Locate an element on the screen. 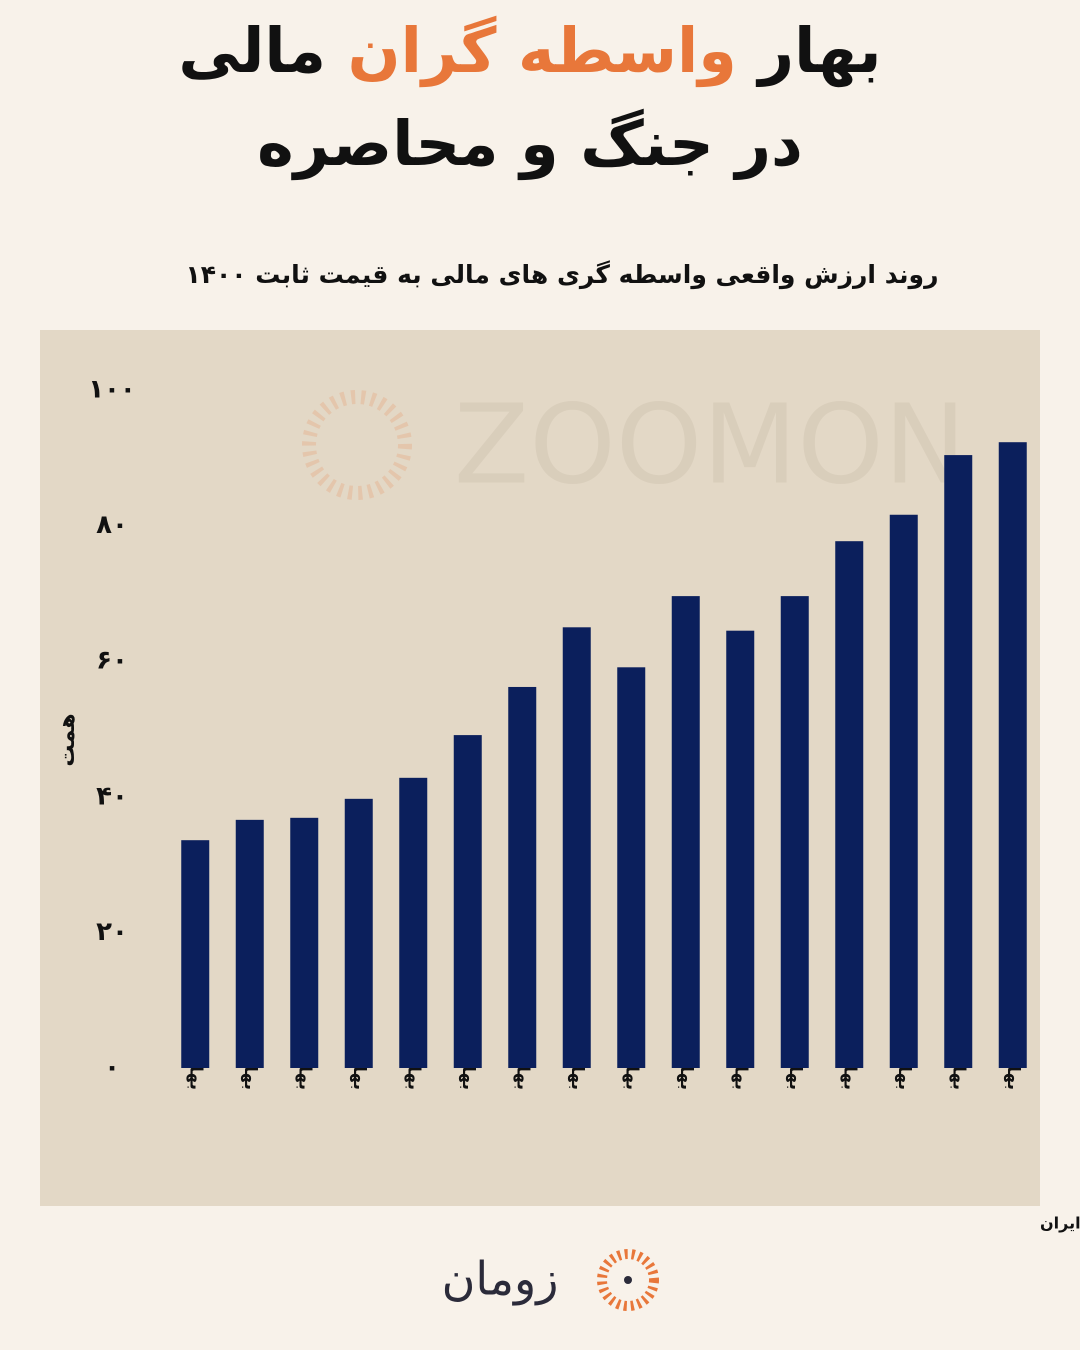 The width and height of the screenshot is (1080, 1350). watermark: ZOOMON is located at coordinates (710, 444).